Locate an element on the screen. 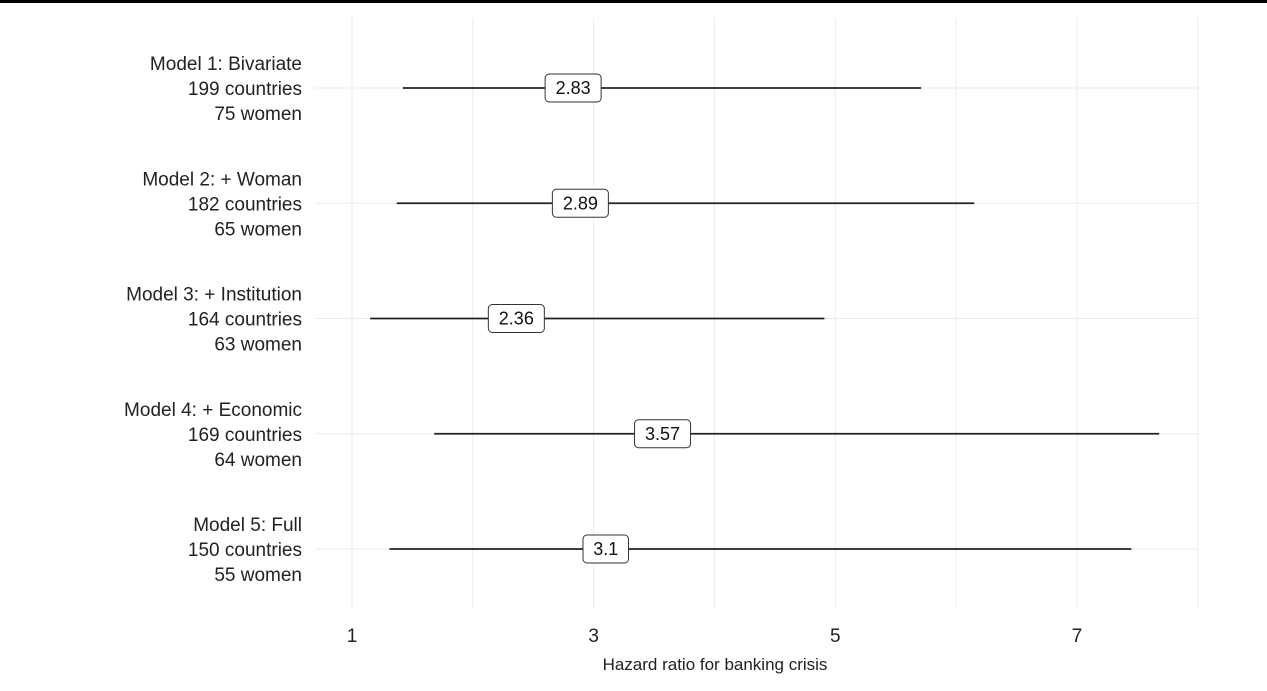 The width and height of the screenshot is (1267, 691). x-tick-label: 5 is located at coordinates (835, 636).